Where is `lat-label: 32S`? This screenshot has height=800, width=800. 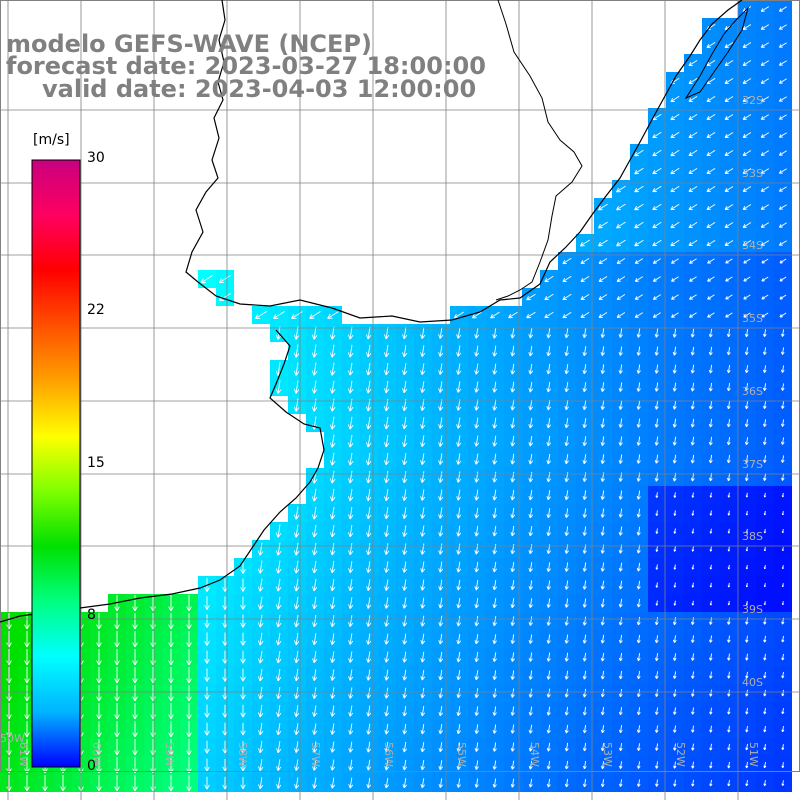 lat-label: 32S is located at coordinates (752, 100).